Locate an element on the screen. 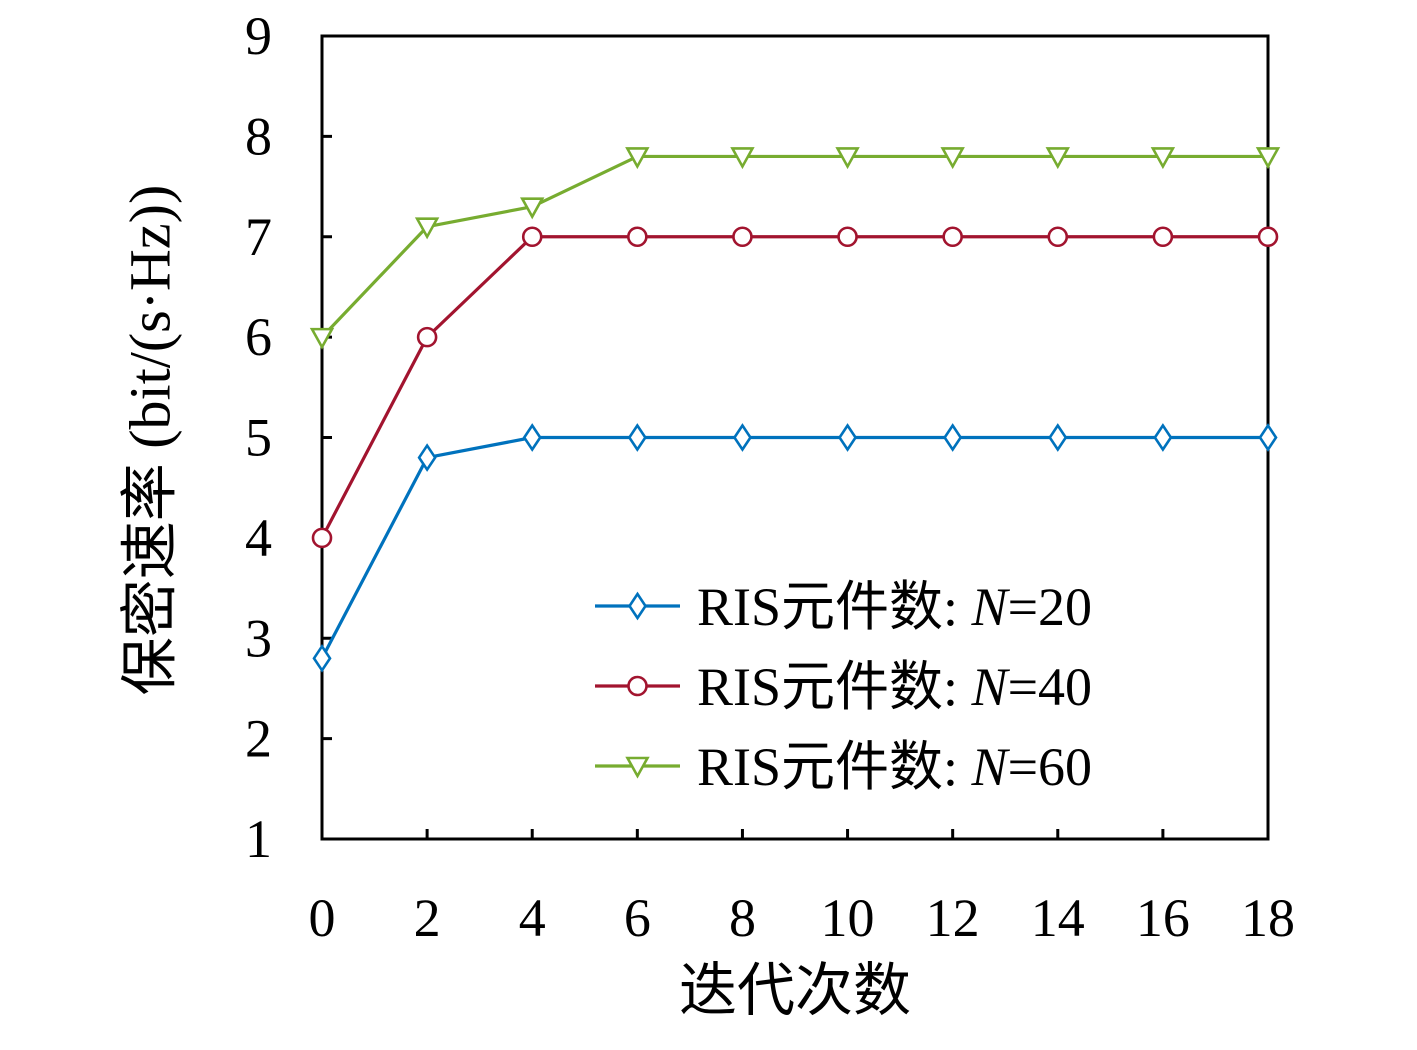 The height and width of the screenshot is (1050, 1417). y-tick-label: 9 is located at coordinates (258, 36).